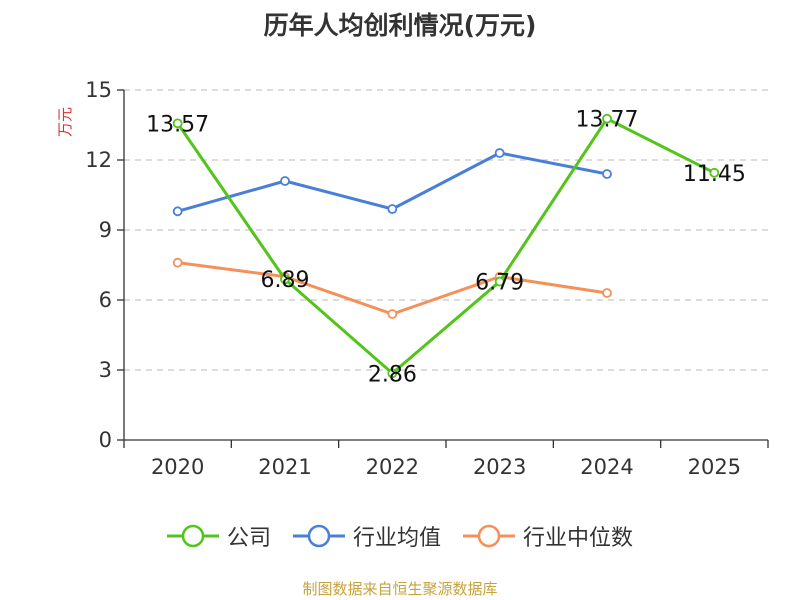  Describe the element at coordinates (392, 467) in the screenshot. I see `x-tick-label: 2022` at that location.